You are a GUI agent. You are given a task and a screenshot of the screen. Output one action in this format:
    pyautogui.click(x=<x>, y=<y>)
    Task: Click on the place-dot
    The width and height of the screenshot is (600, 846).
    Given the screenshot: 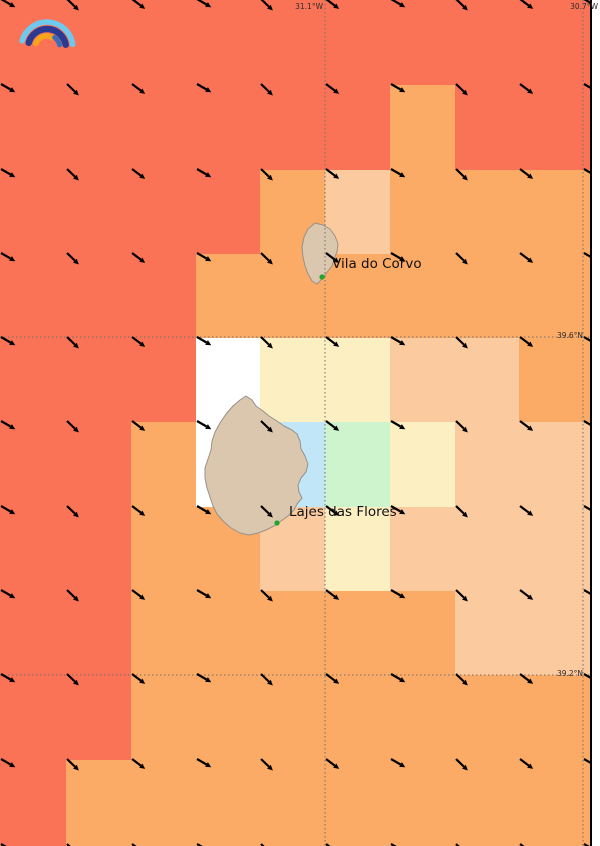 What is the action you would take?
    pyautogui.click(x=322, y=277)
    